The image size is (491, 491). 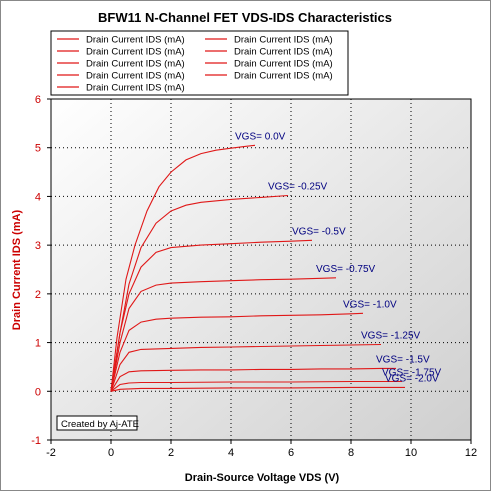 I want to click on y-tick-label: 5, so click(x=38, y=149).